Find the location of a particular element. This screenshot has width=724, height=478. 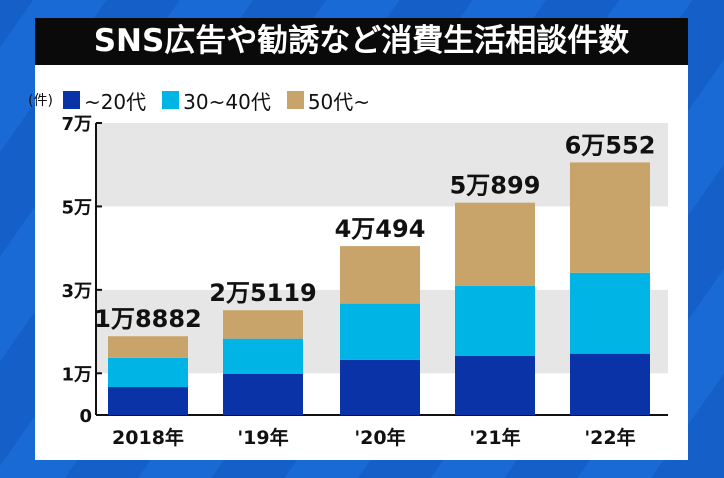

legend: (件) ~20代 30~40代 50代~ is located at coordinates (207, 100).